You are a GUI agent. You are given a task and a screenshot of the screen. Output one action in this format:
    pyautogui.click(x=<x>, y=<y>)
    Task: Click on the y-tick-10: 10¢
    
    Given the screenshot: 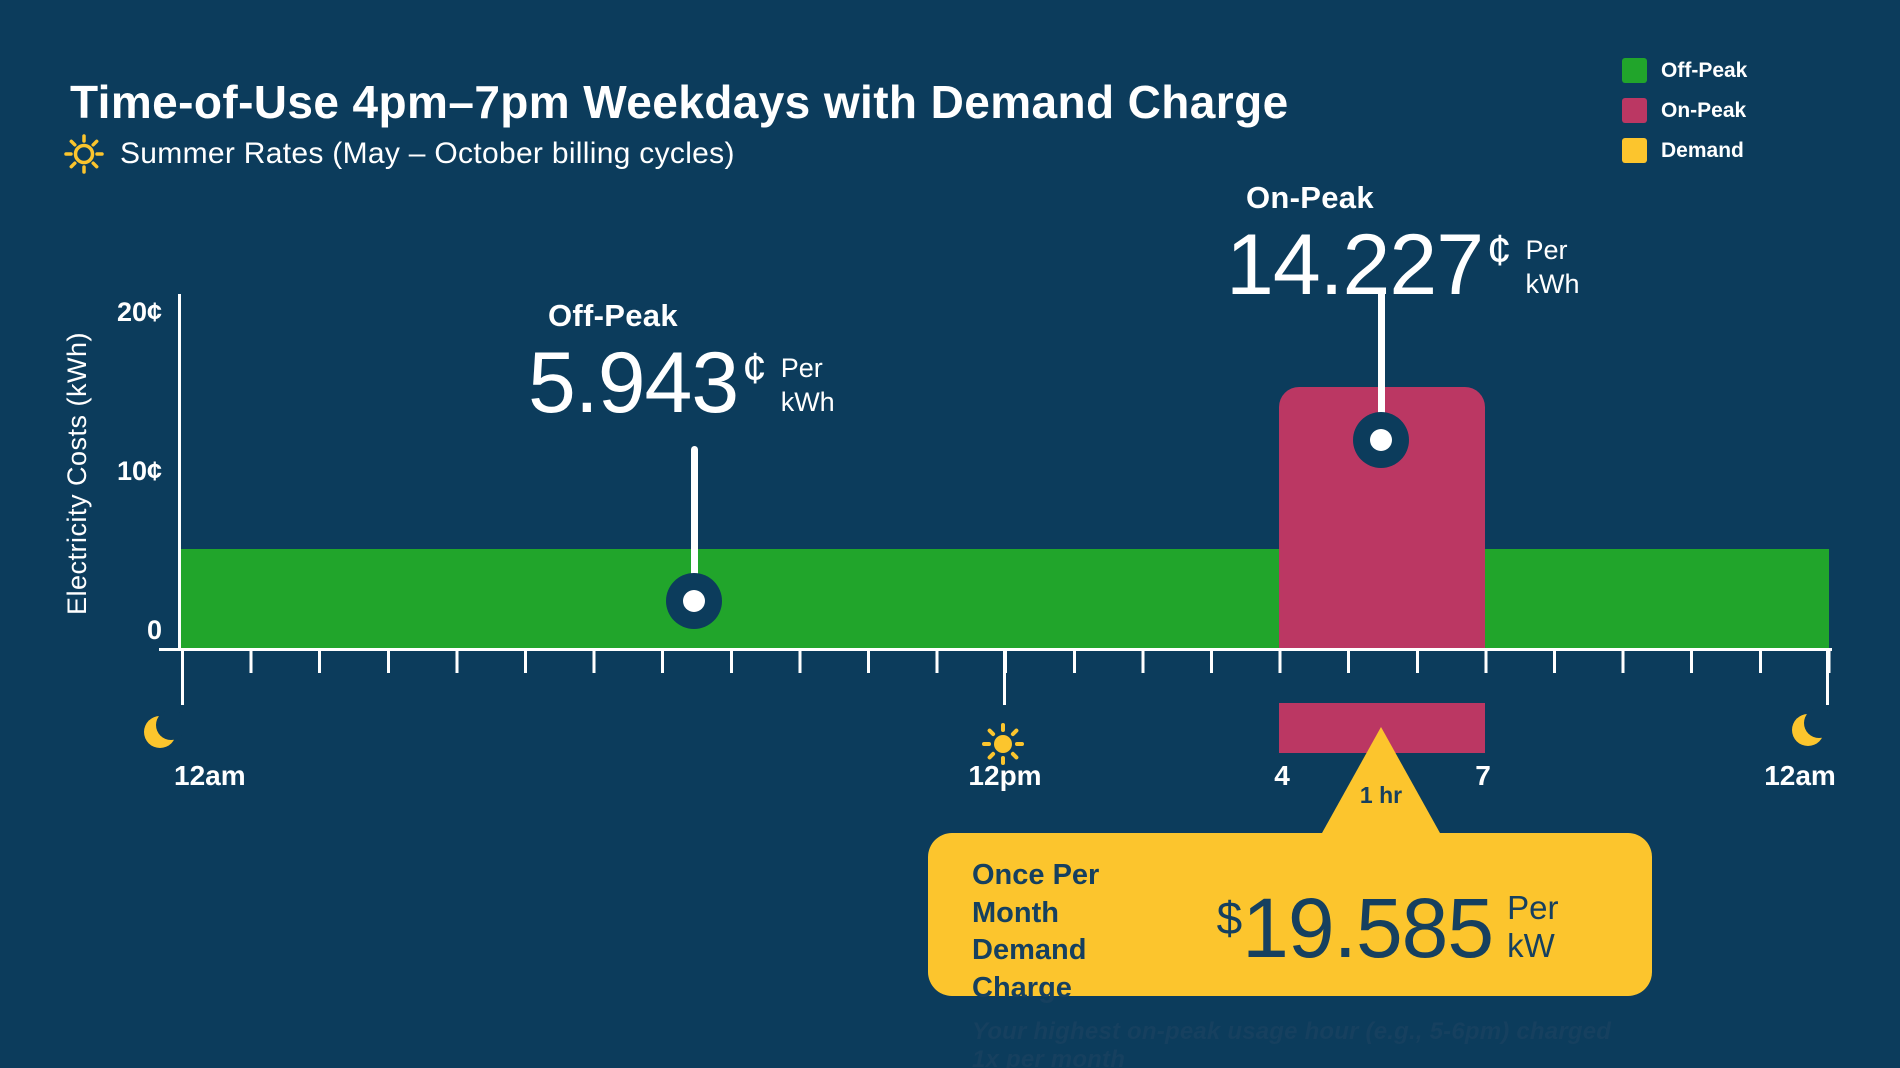 What is the action you would take?
    pyautogui.click(x=139, y=471)
    